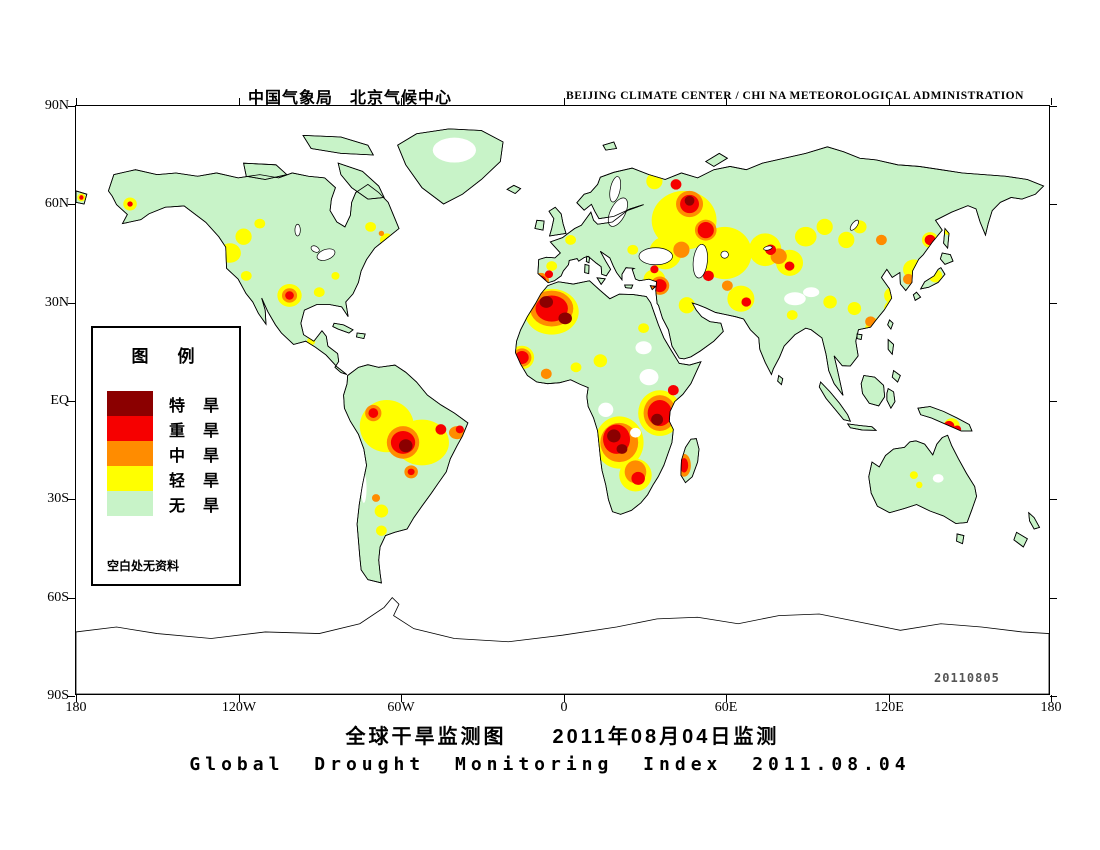 The height and width of the screenshot is (850, 1100). Describe the element at coordinates (130, 403) in the screenshot. I see `legend-swatch-extreme` at that location.